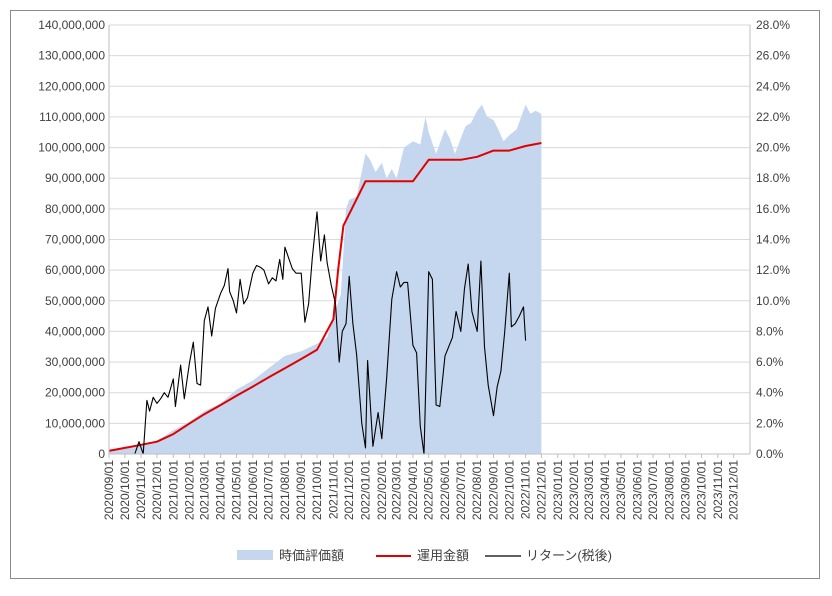  Describe the element at coordinates (773, 25) in the screenshot. I see `y-right-tick-label: 28.0%` at that location.